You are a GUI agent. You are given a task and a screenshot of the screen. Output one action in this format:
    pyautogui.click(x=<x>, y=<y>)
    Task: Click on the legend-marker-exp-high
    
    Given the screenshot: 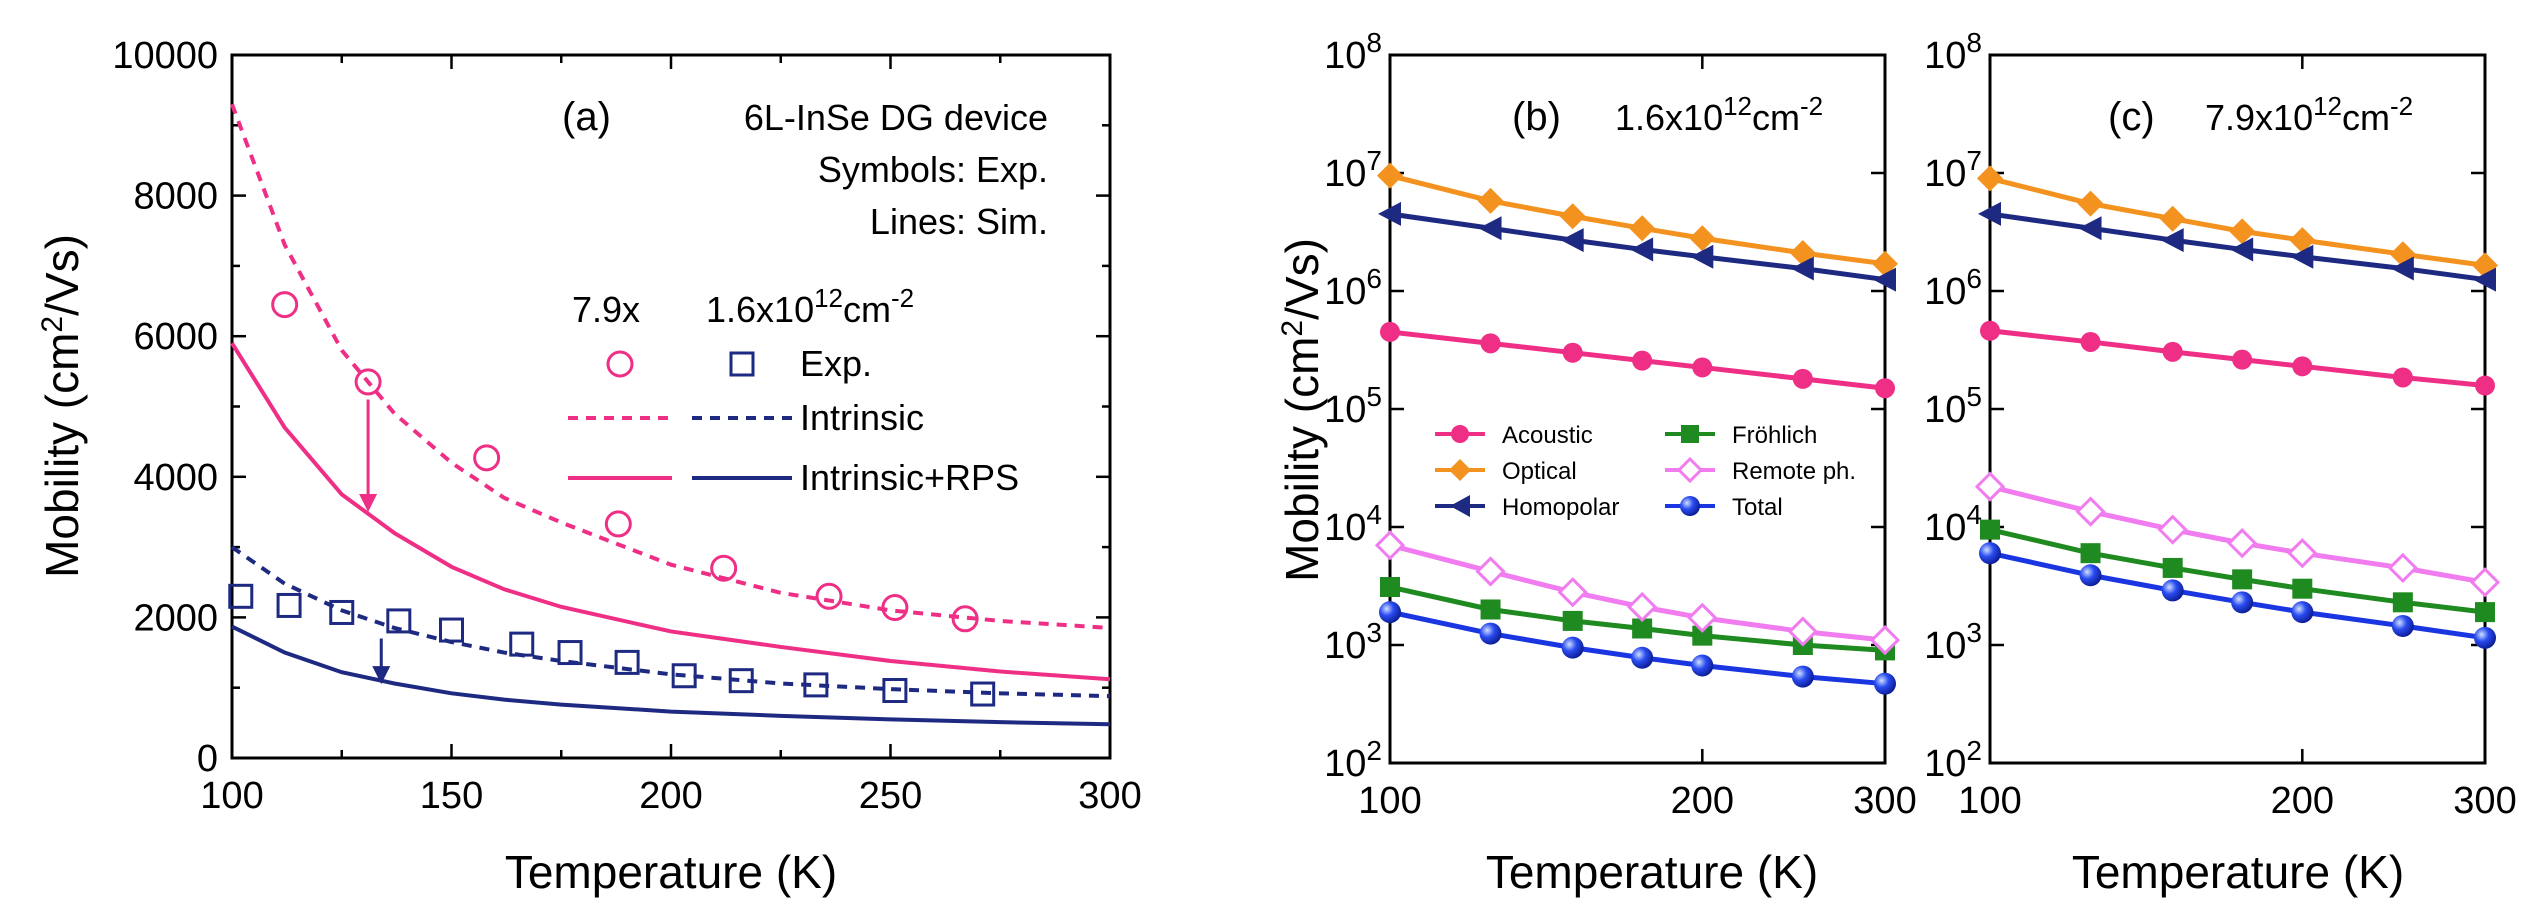 What is the action you would take?
    pyautogui.click(x=620, y=364)
    